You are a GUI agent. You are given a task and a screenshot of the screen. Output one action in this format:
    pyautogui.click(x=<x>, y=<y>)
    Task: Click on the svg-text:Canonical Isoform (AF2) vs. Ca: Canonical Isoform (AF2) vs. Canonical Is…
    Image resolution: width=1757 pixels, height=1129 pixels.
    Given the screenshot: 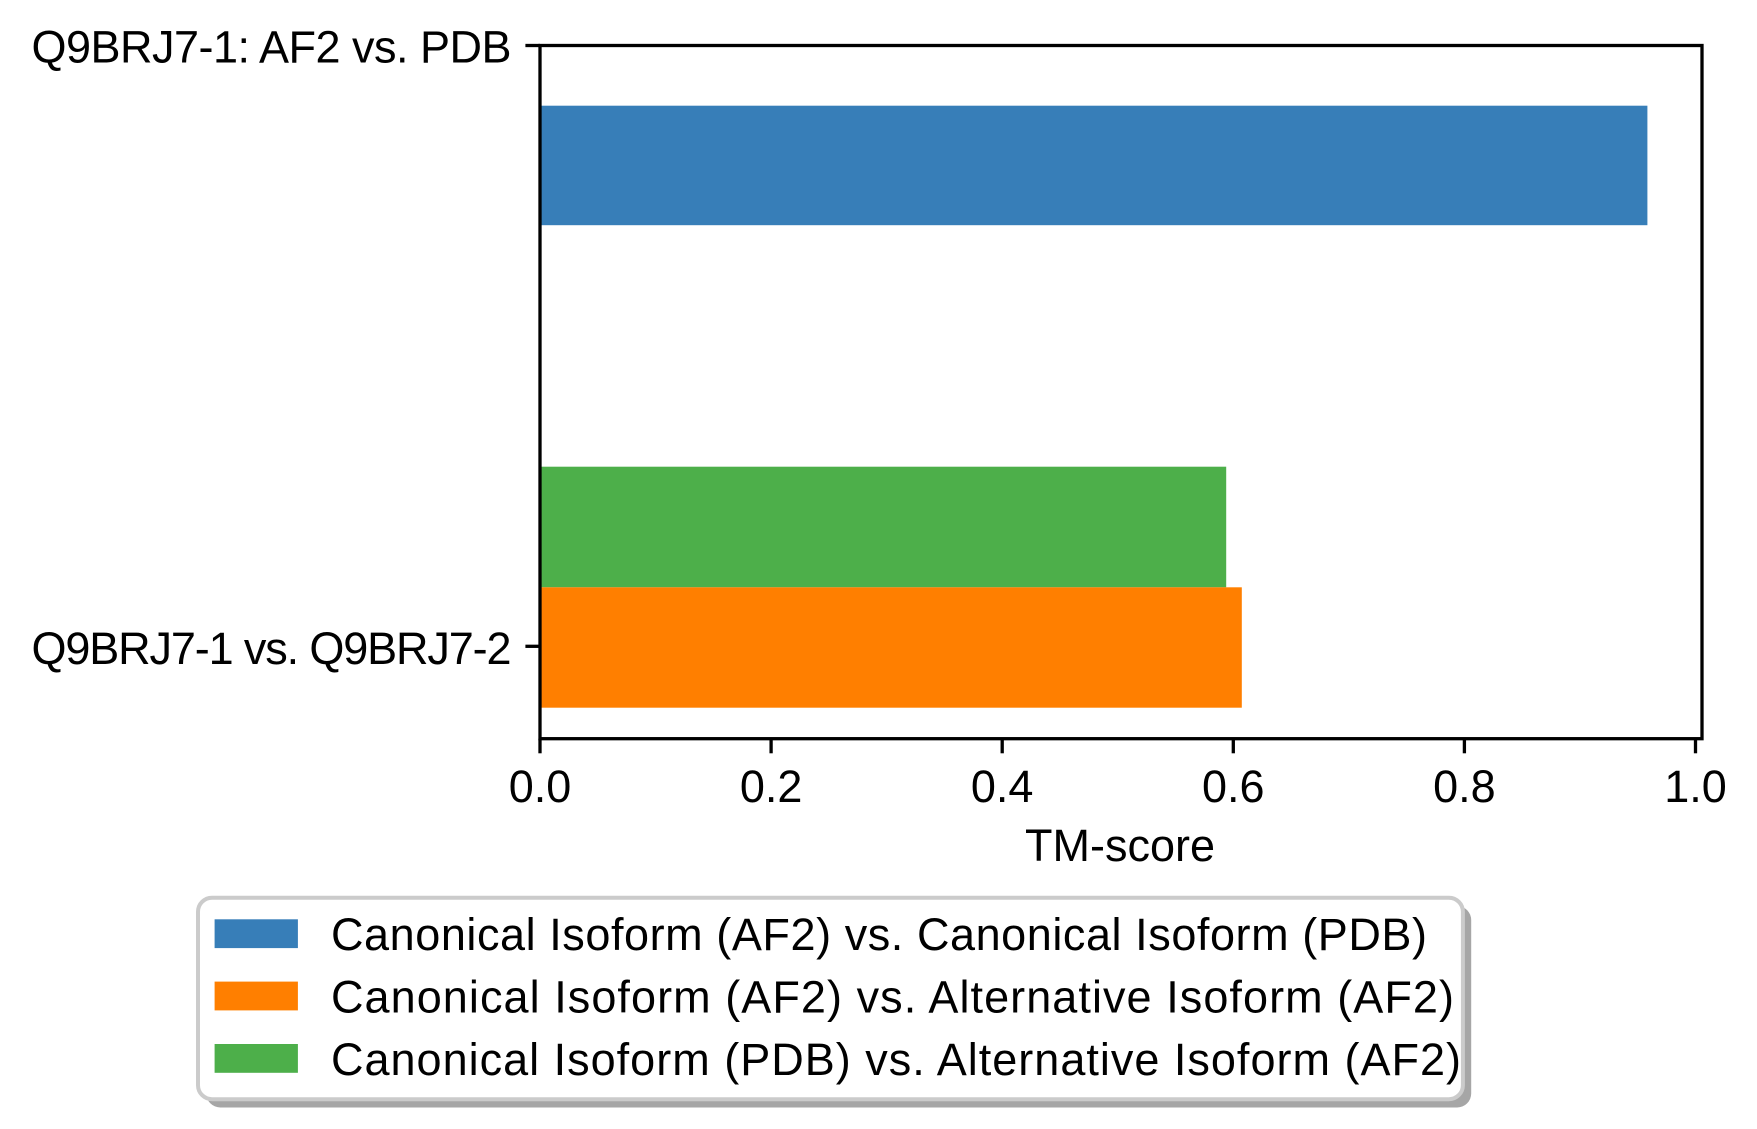 What is the action you would take?
    pyautogui.click(x=879, y=934)
    